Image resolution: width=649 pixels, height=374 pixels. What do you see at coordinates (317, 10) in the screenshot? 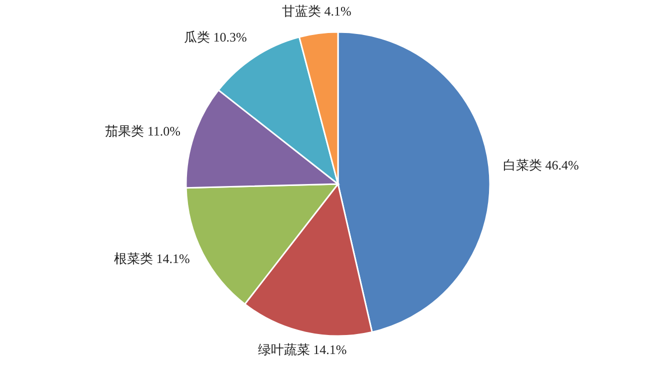
I see `slice-label: 甘蓝类 4.1%` at bounding box center [317, 10].